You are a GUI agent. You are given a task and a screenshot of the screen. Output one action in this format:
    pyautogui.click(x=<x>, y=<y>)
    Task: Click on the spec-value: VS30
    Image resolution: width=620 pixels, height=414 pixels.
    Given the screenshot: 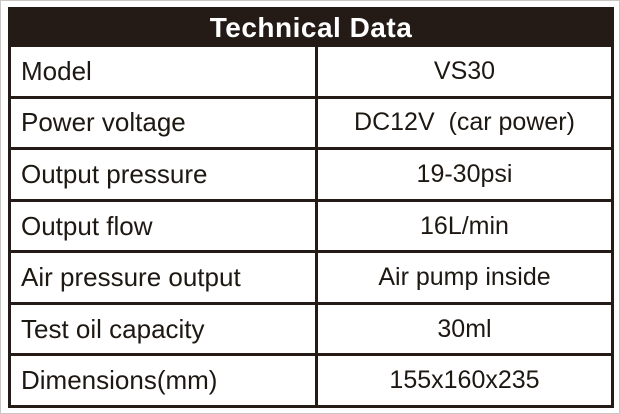 What is the action you would take?
    pyautogui.click(x=464, y=70)
    